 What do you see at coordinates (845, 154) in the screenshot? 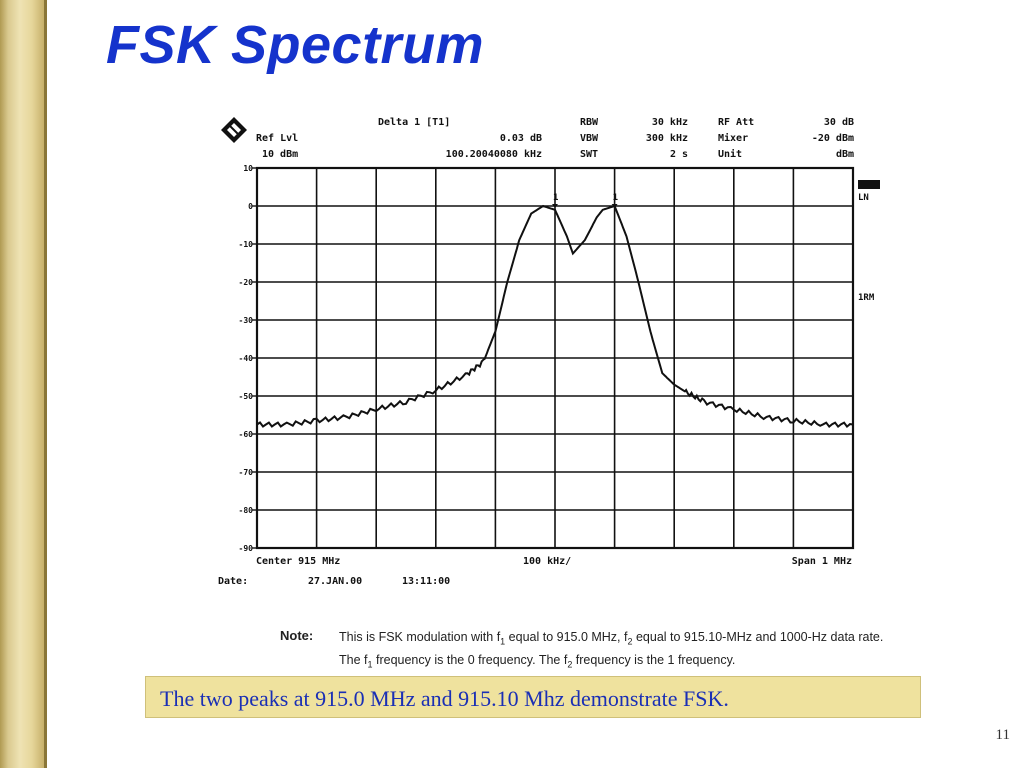
I see `unit-value: dBm` at bounding box center [845, 154].